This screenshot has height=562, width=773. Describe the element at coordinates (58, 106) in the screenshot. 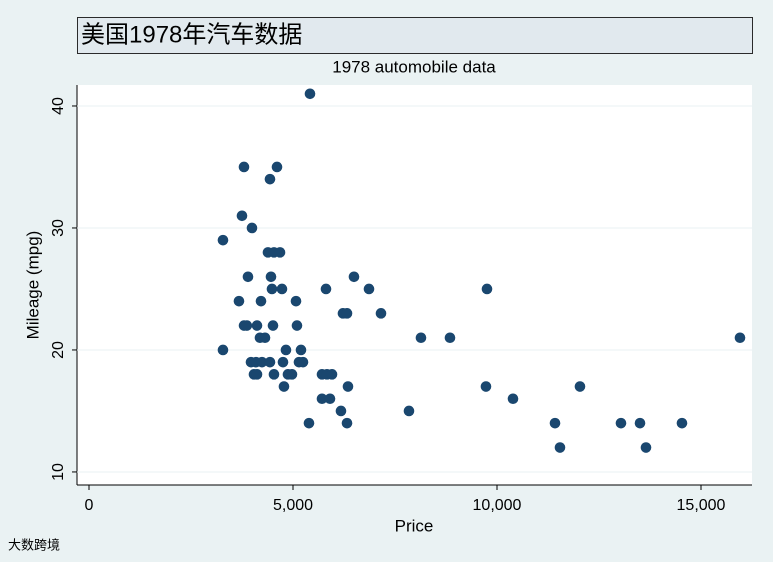

I see `y-tick-label: 40` at that location.